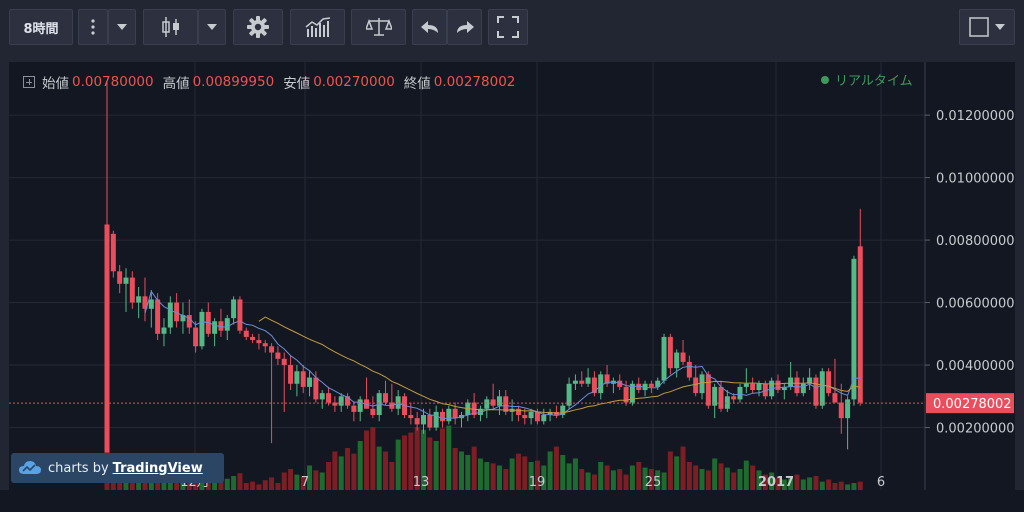  What do you see at coordinates (987, 27) in the screenshot?
I see `layout-button` at bounding box center [987, 27].